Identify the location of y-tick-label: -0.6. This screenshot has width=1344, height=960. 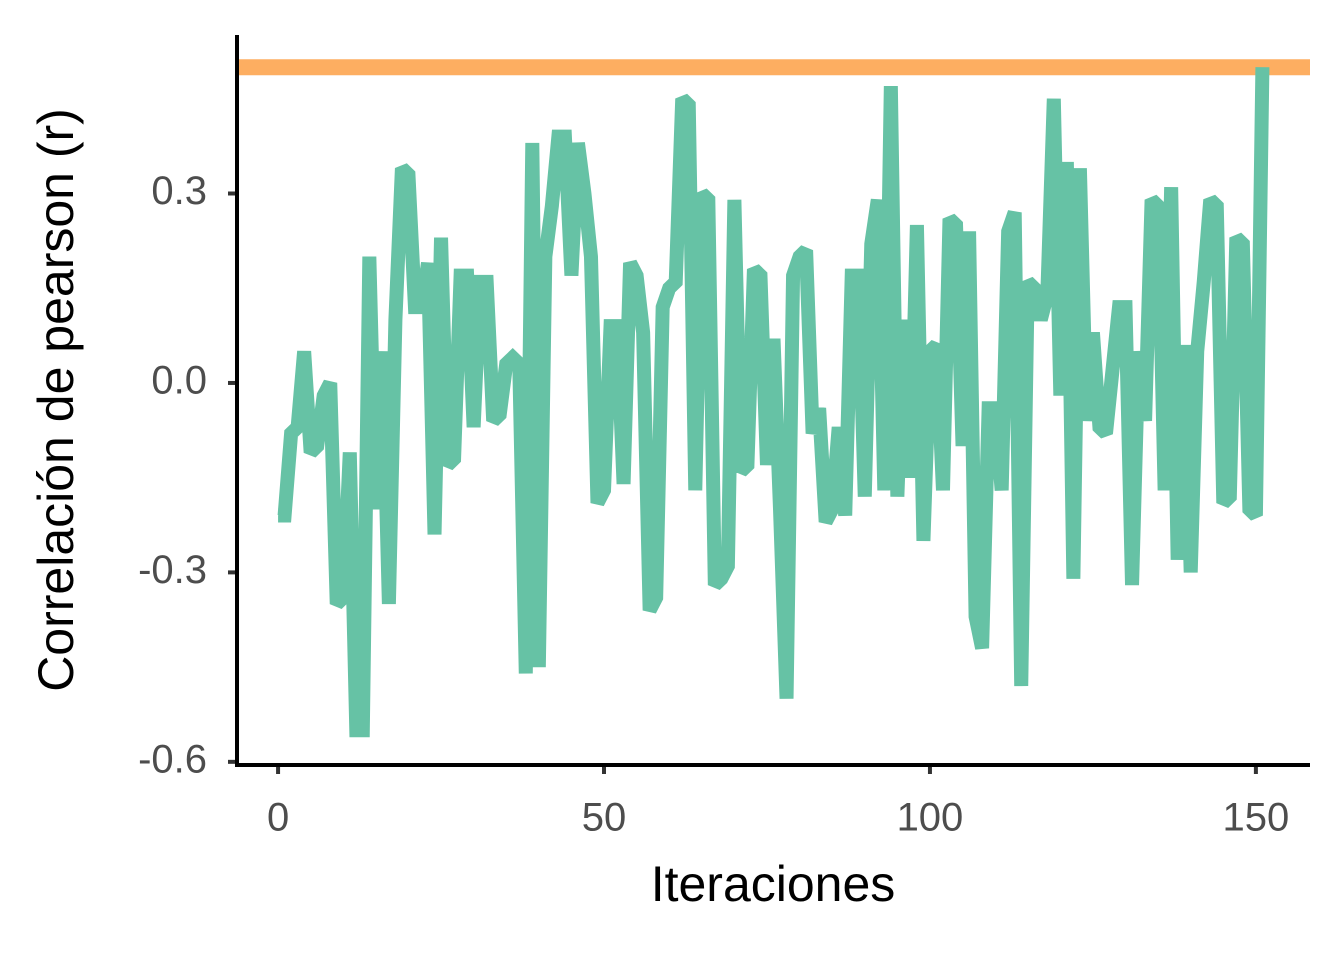
(172, 759).